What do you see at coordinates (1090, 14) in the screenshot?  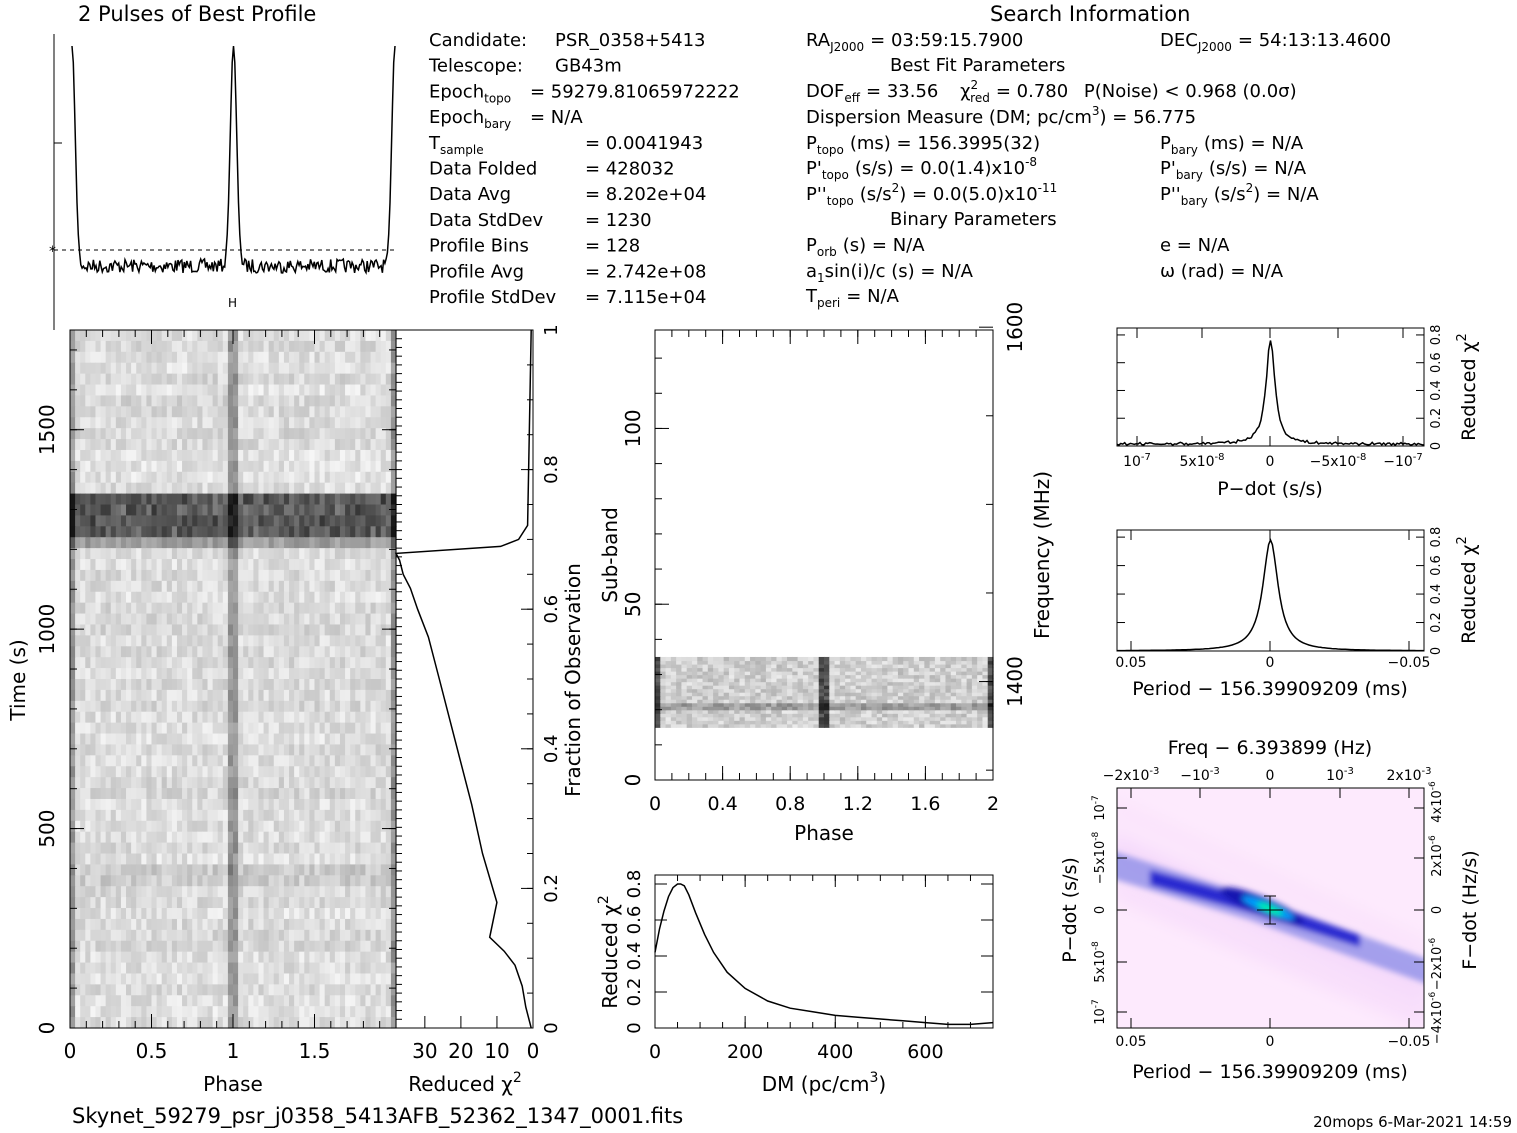 I see `search-info-title: Search Information` at bounding box center [1090, 14].